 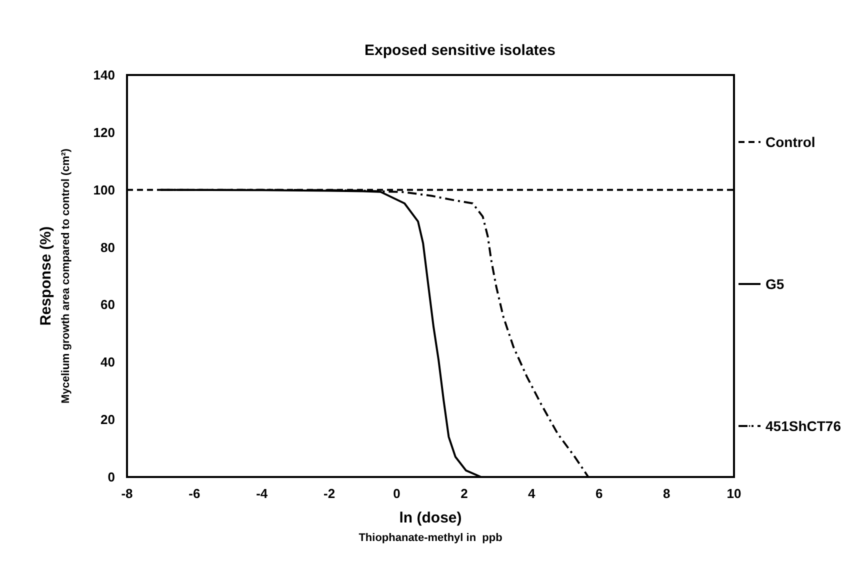 I want to click on x-tick-label: 10, so click(x=734, y=493).